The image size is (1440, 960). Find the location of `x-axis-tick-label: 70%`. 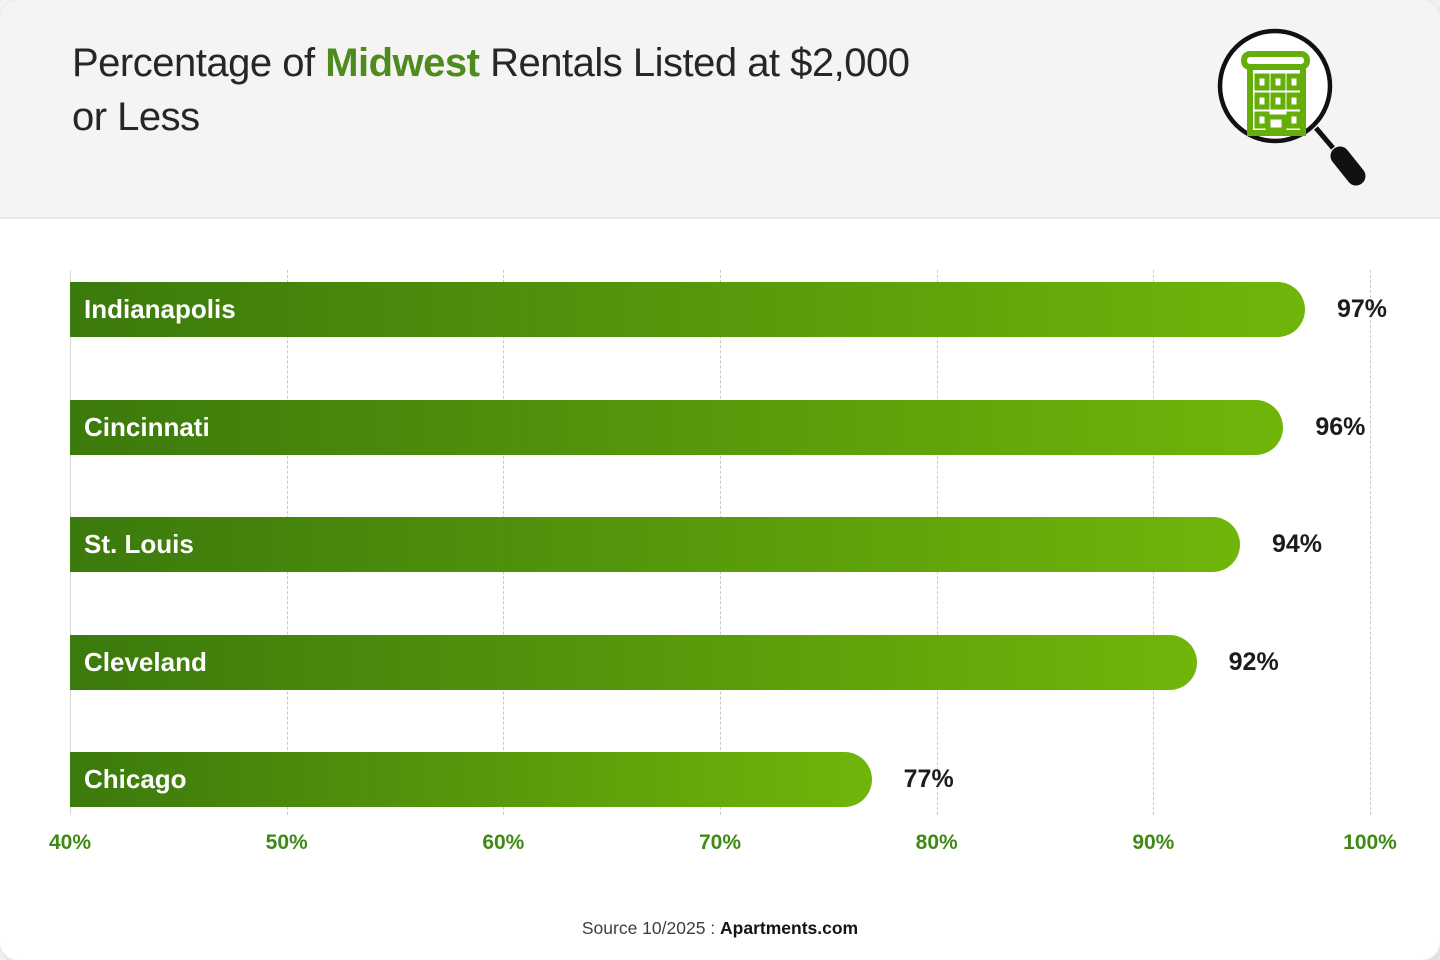

x-axis-tick-label: 70% is located at coordinates (720, 842).